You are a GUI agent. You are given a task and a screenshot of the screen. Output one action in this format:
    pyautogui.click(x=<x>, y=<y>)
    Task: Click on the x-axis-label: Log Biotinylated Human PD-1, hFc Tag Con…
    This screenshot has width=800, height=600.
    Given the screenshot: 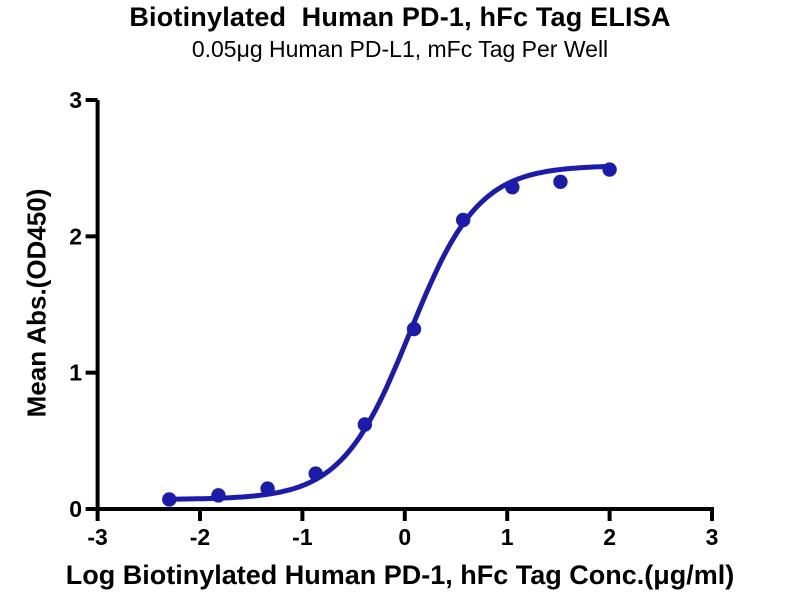 What is the action you would take?
    pyautogui.click(x=400, y=575)
    